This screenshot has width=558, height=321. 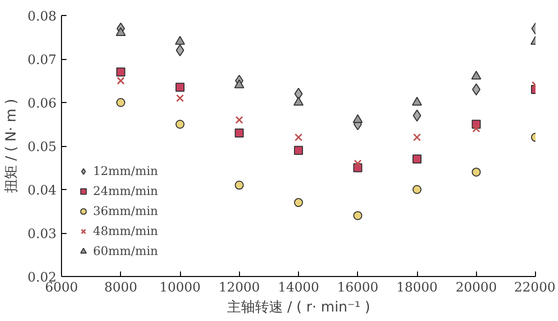 I want to click on x-tick-label: 10000, so click(x=180, y=288).